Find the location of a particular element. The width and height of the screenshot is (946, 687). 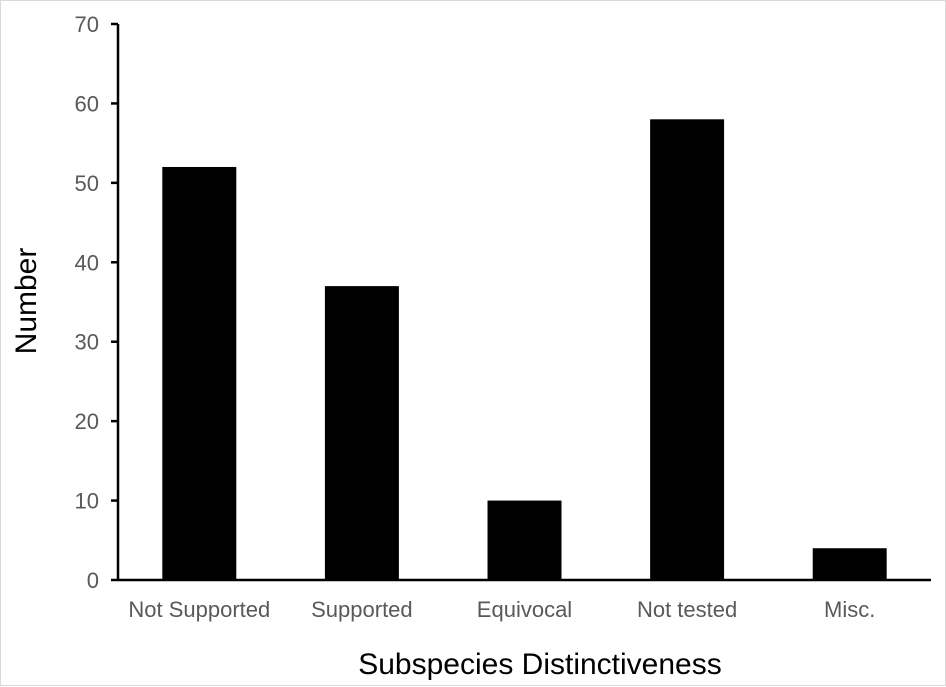

bar-not-supported is located at coordinates (199, 373).